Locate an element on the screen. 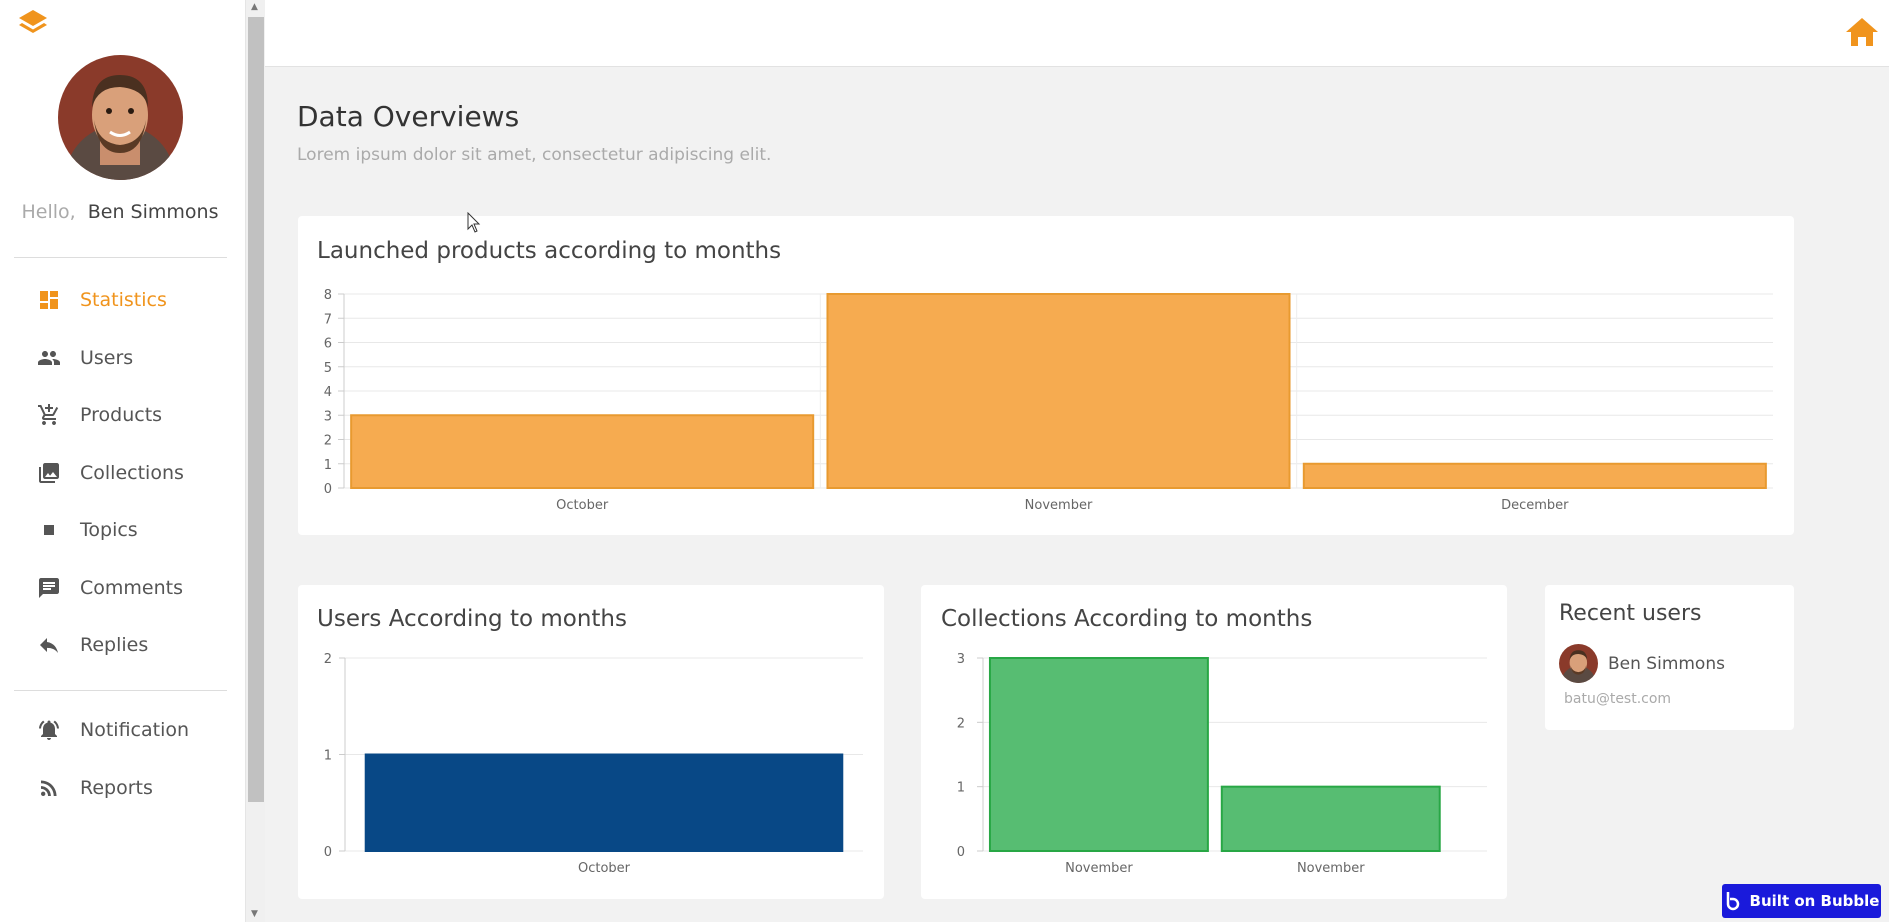  scroll-down-icon: ▼ is located at coordinates (254, 914).